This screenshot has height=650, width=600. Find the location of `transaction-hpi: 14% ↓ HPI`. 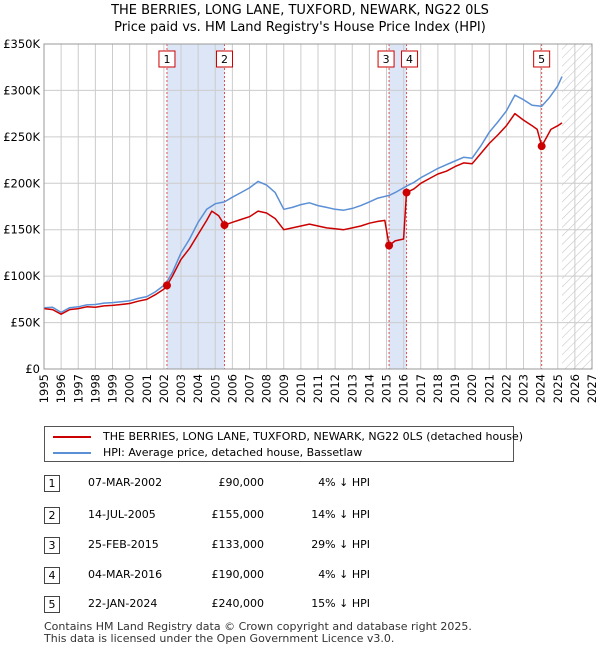

transaction-hpi: 14% ↓ HPI is located at coordinates (340, 514).